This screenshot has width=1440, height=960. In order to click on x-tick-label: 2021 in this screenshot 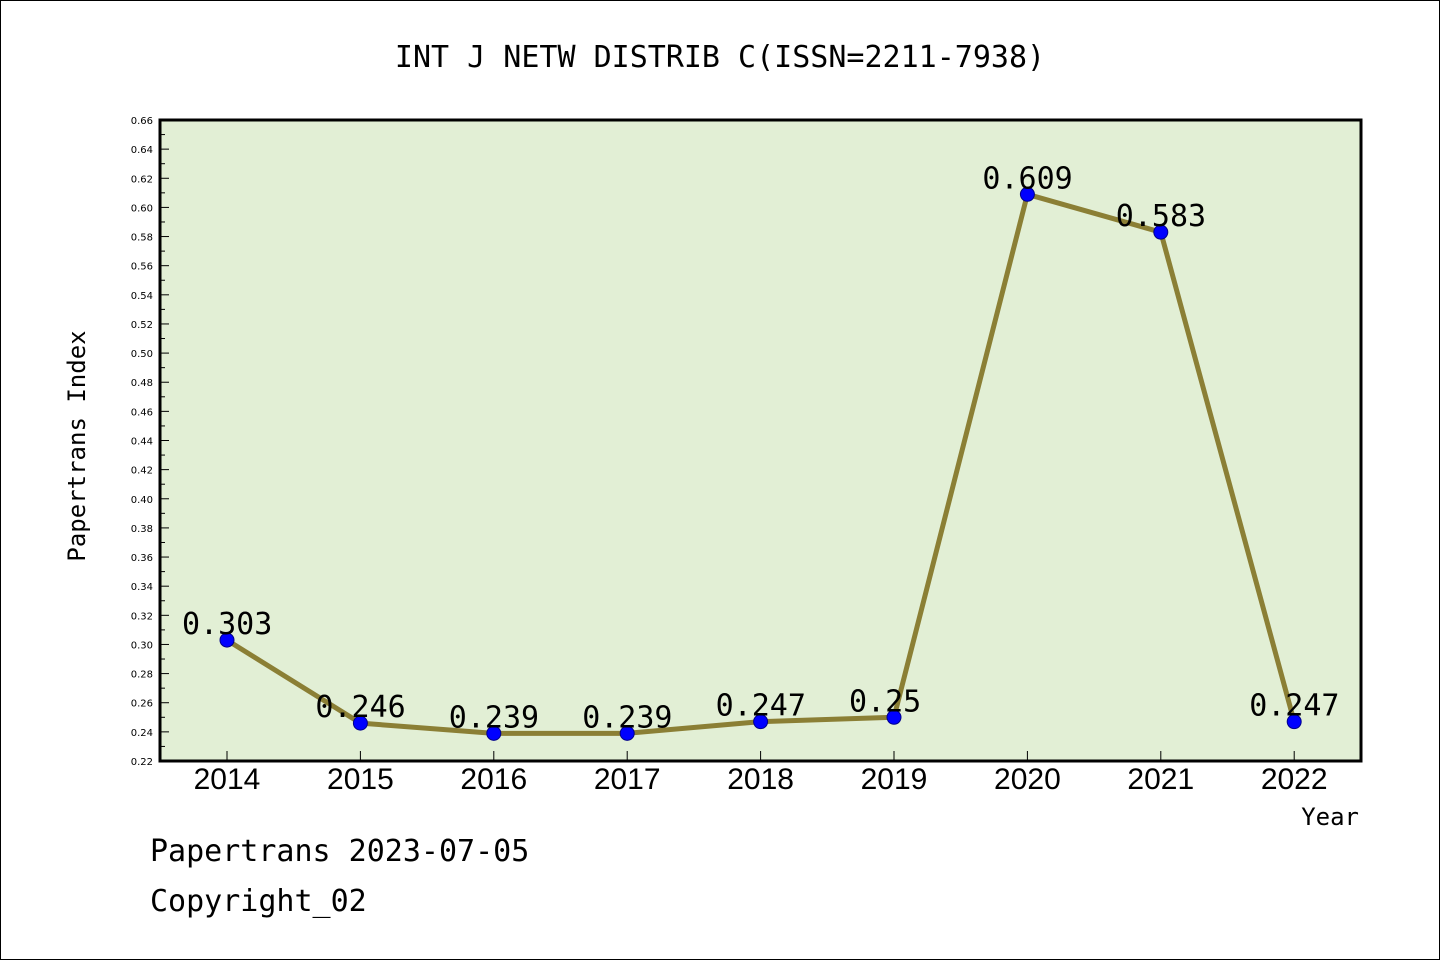, I will do `click(1160, 779)`.